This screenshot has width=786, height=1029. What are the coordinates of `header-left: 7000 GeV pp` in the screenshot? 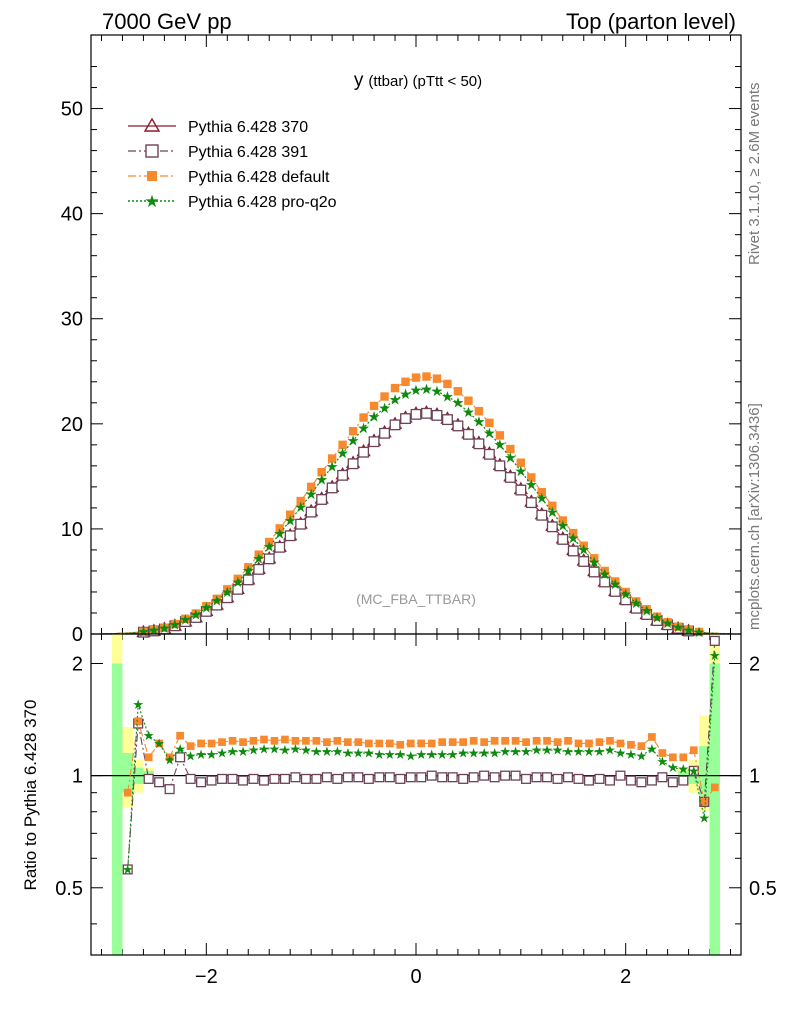 It's located at (167, 21).